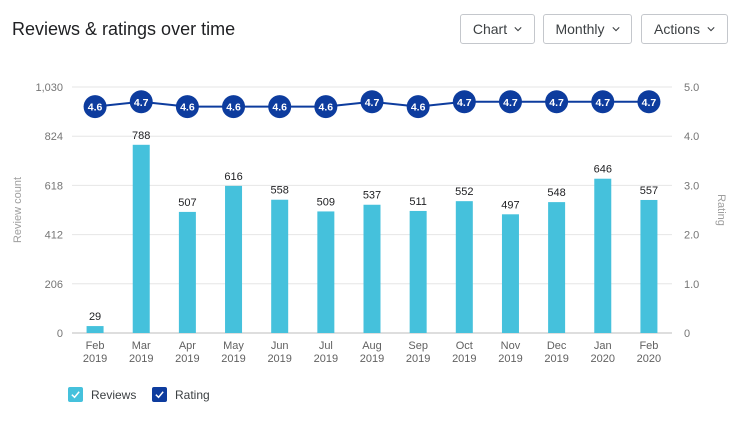  I want to click on y-axis-title: Review count, so click(18, 210).